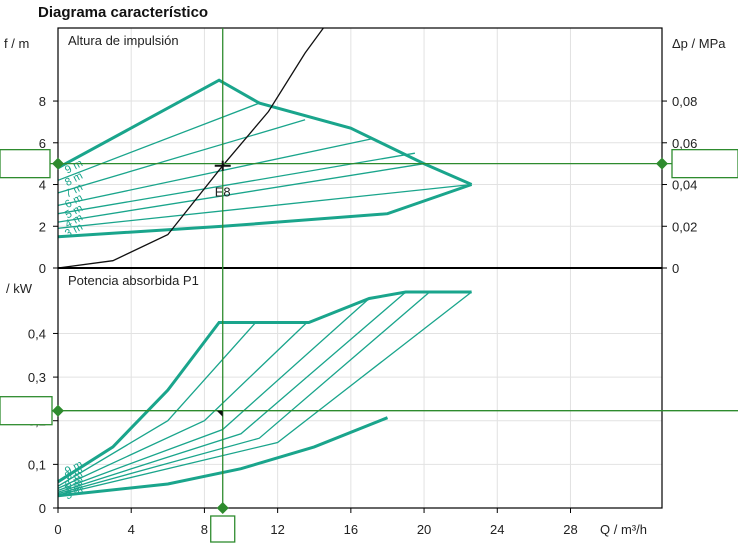 This screenshot has height=545, width=738. Describe the element at coordinates (223, 529) in the screenshot. I see `marker-bottom-box` at that location.